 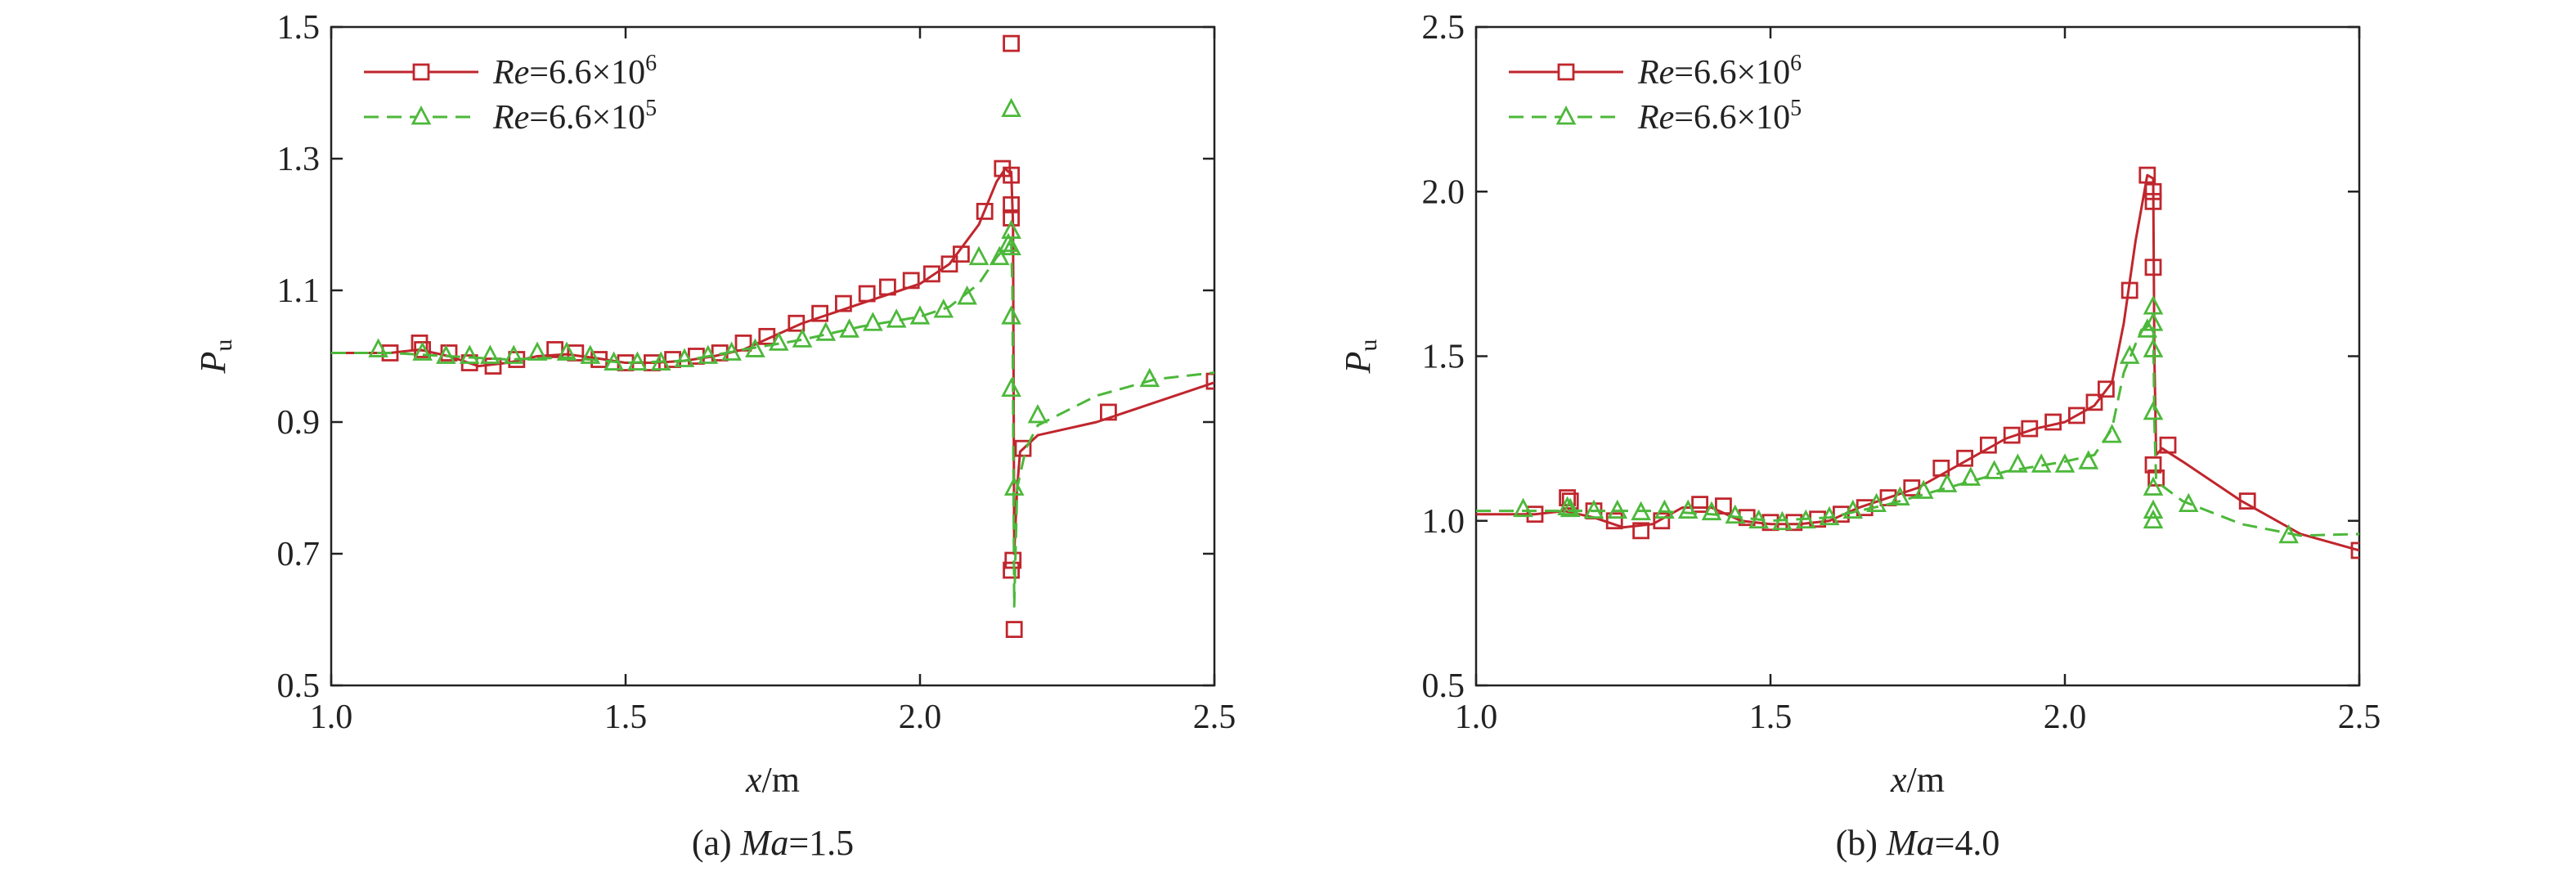 What do you see at coordinates (1566, 115) in the screenshot?
I see `legend-re-low-marker` at bounding box center [1566, 115].